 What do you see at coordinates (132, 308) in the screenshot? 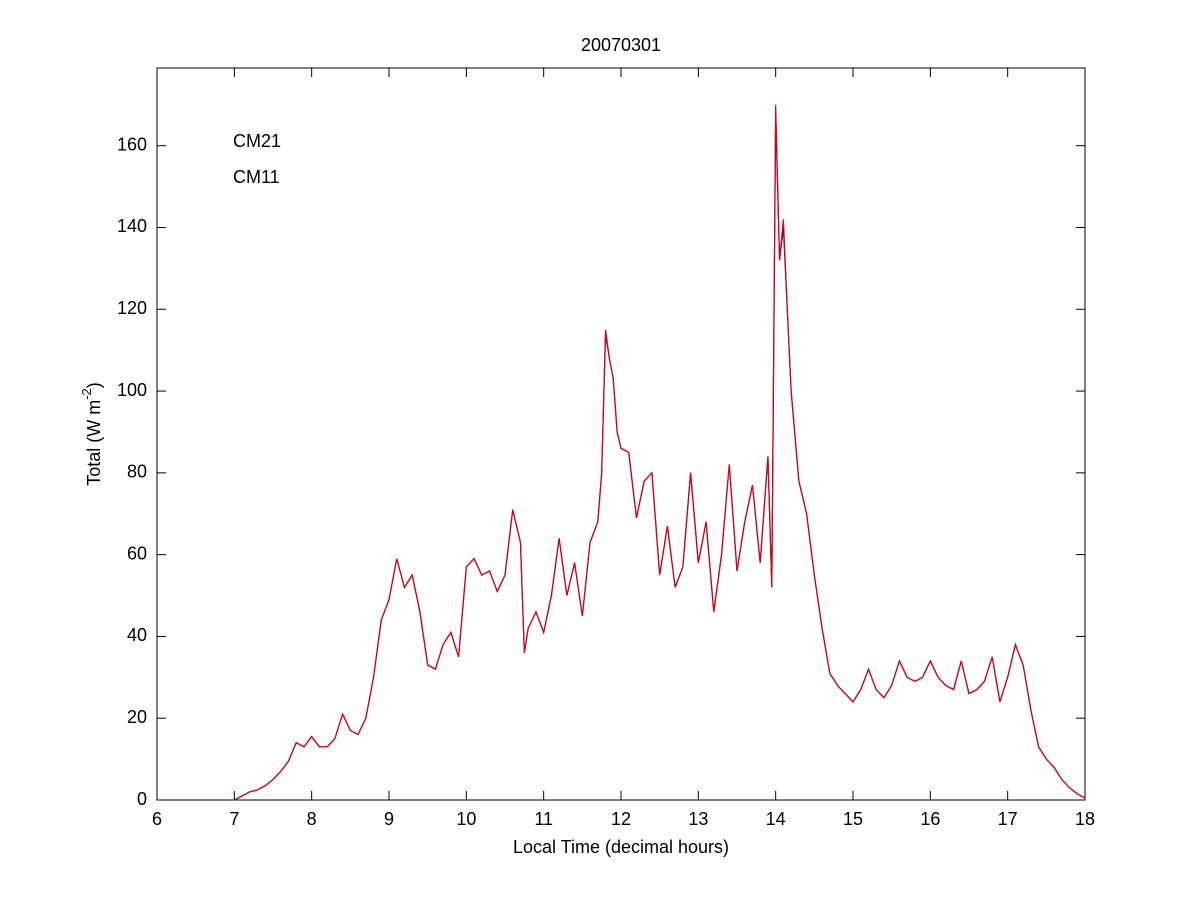
I see `y-tick-label: 120` at bounding box center [132, 308].